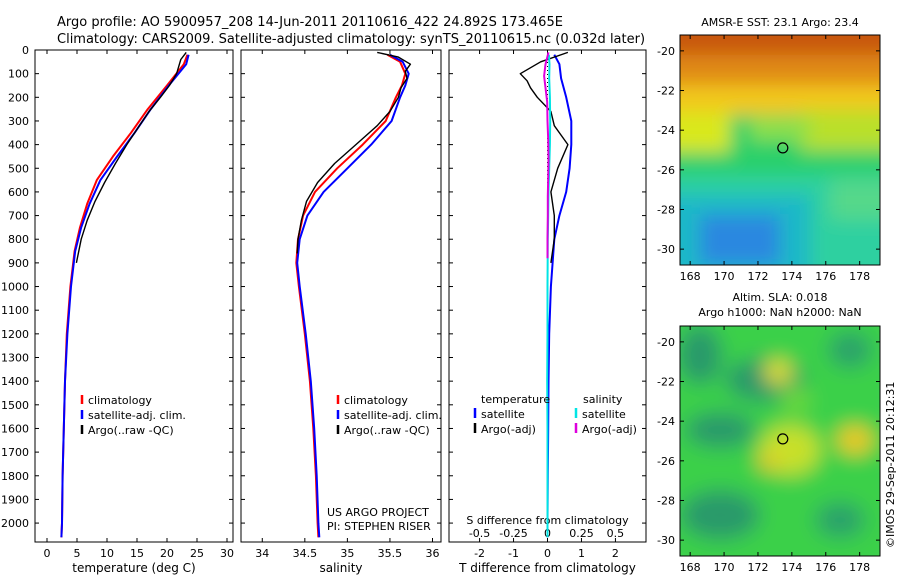  Describe the element at coordinates (783, 439) in the screenshot. I see `sla-map-argo-marker` at that location.